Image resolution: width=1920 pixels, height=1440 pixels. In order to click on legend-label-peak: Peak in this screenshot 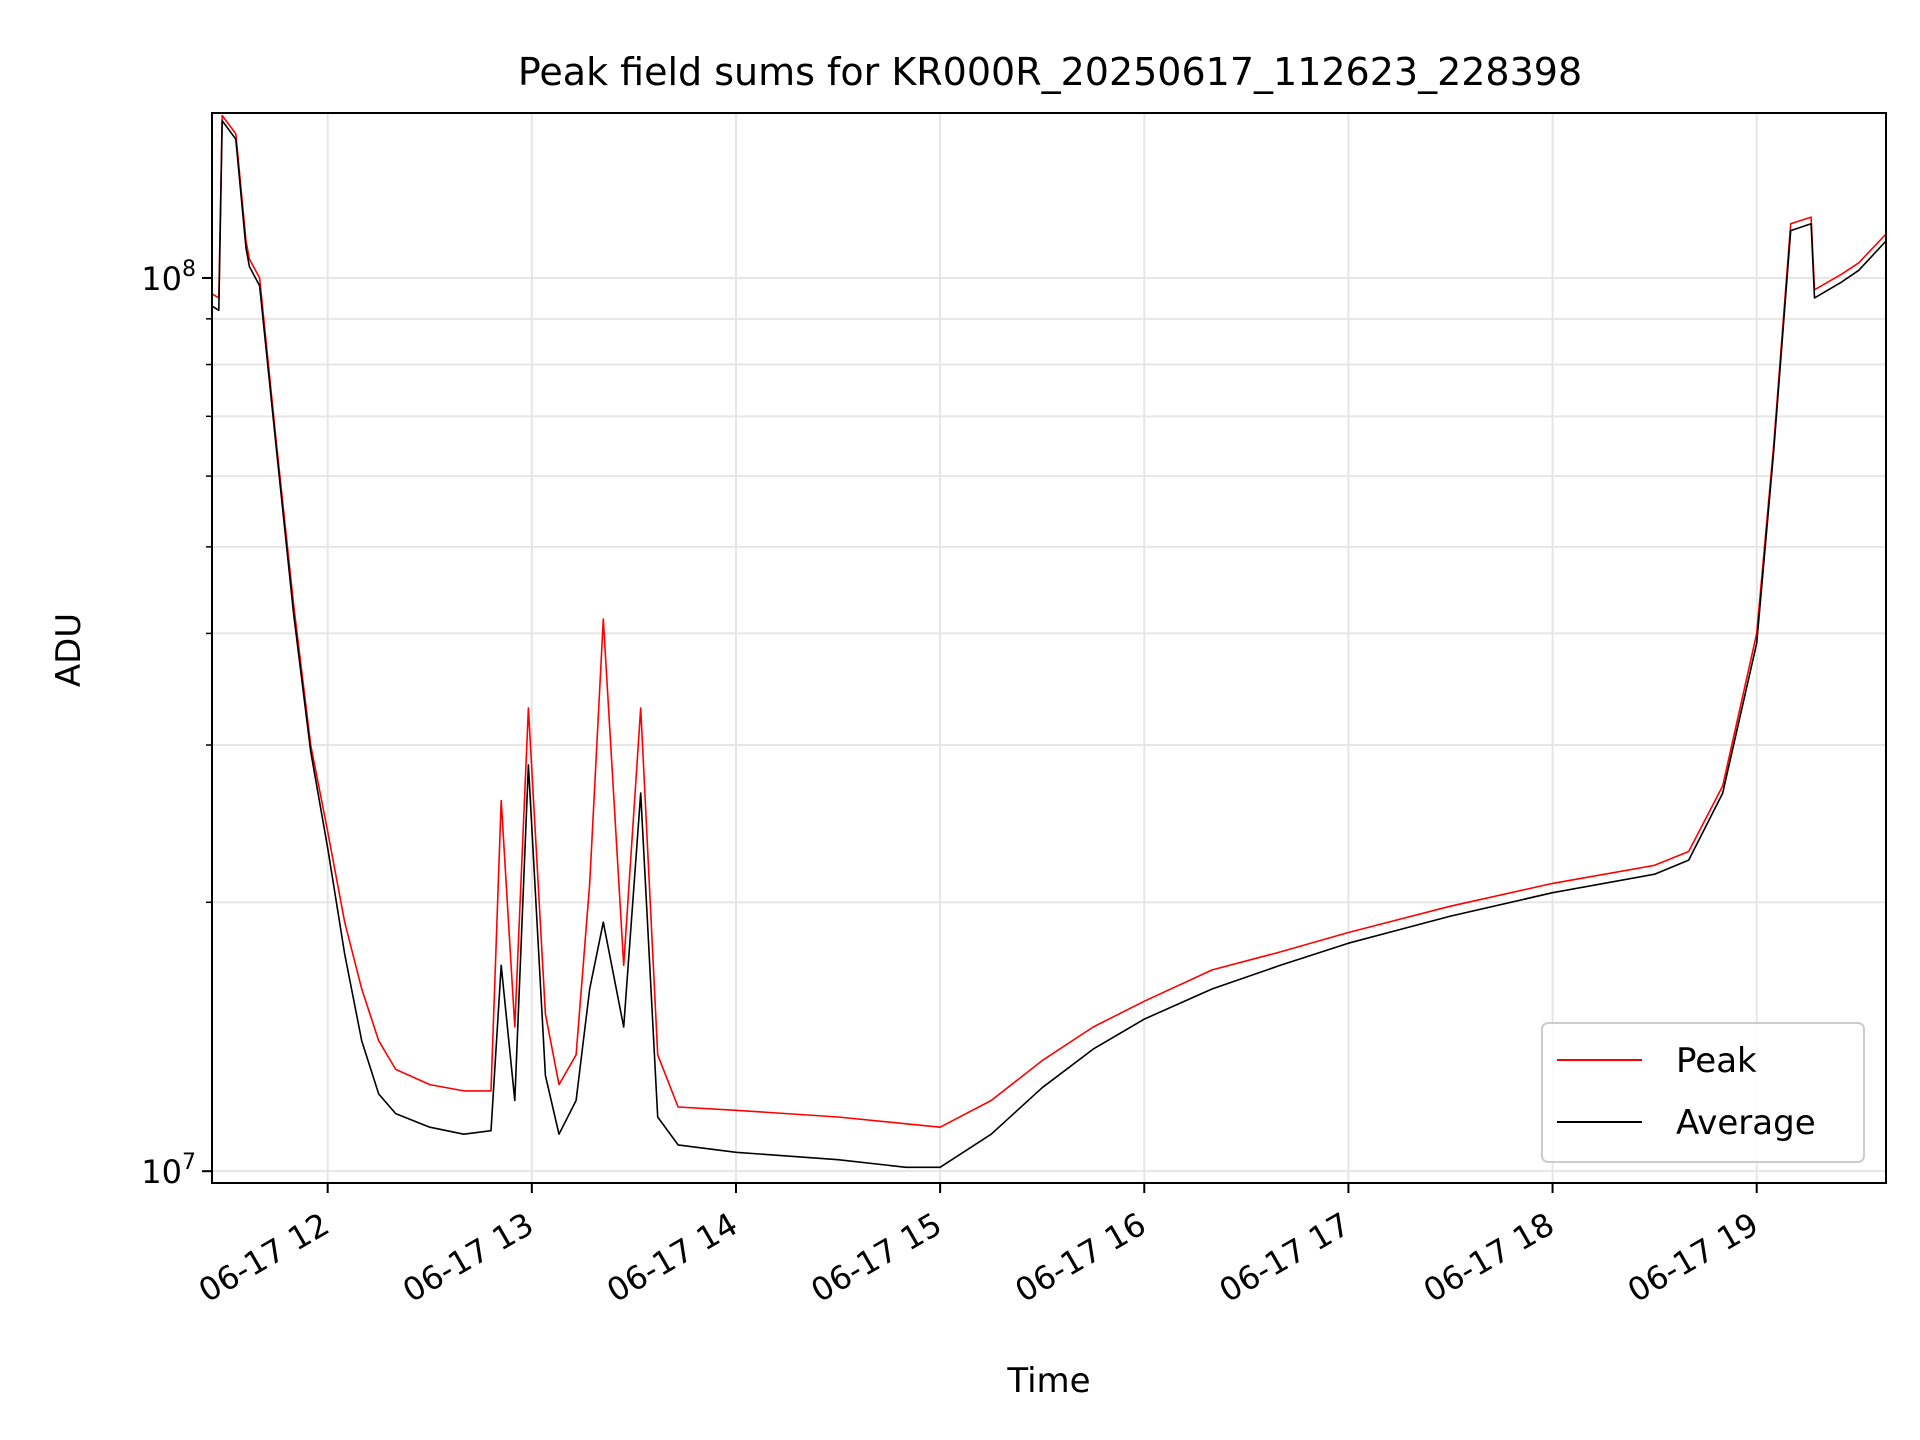, I will do `click(1716, 1061)`.